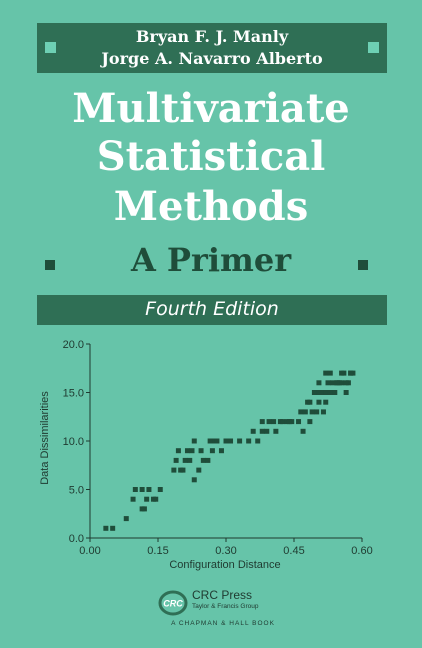 This screenshot has width=422, height=648. What do you see at coordinates (361, 551) in the screenshot?
I see `x-tick-label: 0.60` at bounding box center [361, 551].